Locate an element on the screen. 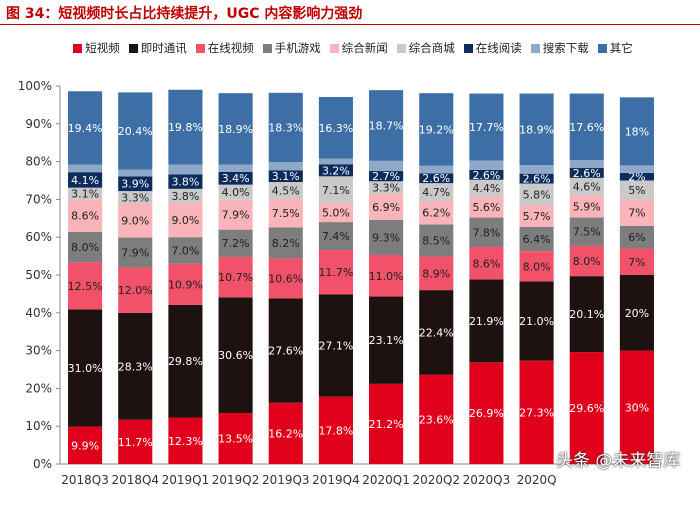 The image size is (700, 506). data-label: 2.6% is located at coordinates (587, 173).